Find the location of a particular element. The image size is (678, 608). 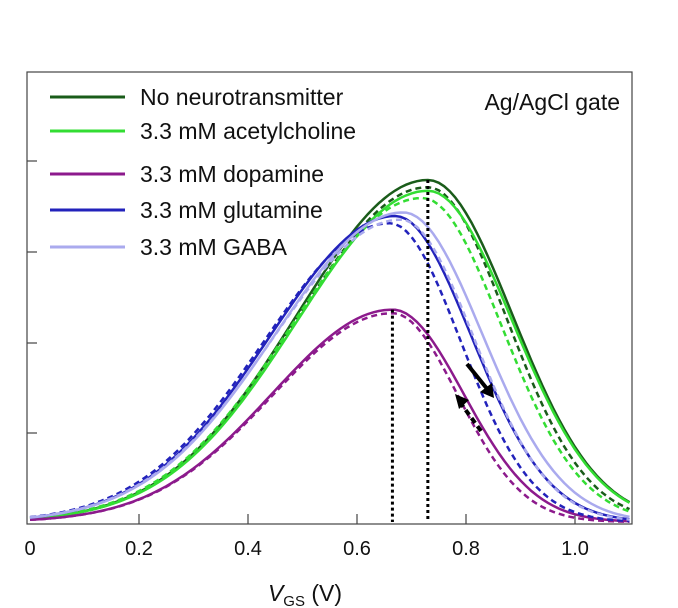

legend-label-2: 3.3 mM dopamine is located at coordinates (232, 174).